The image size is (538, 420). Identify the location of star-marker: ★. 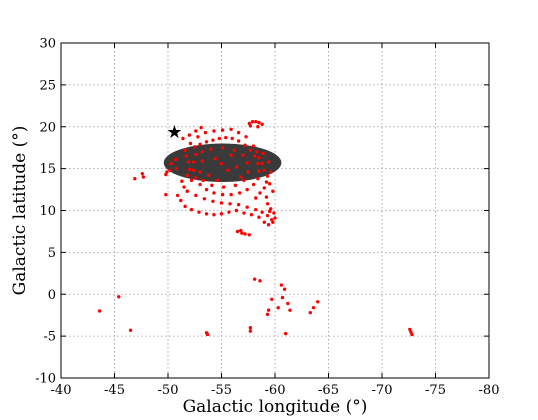
(174, 132).